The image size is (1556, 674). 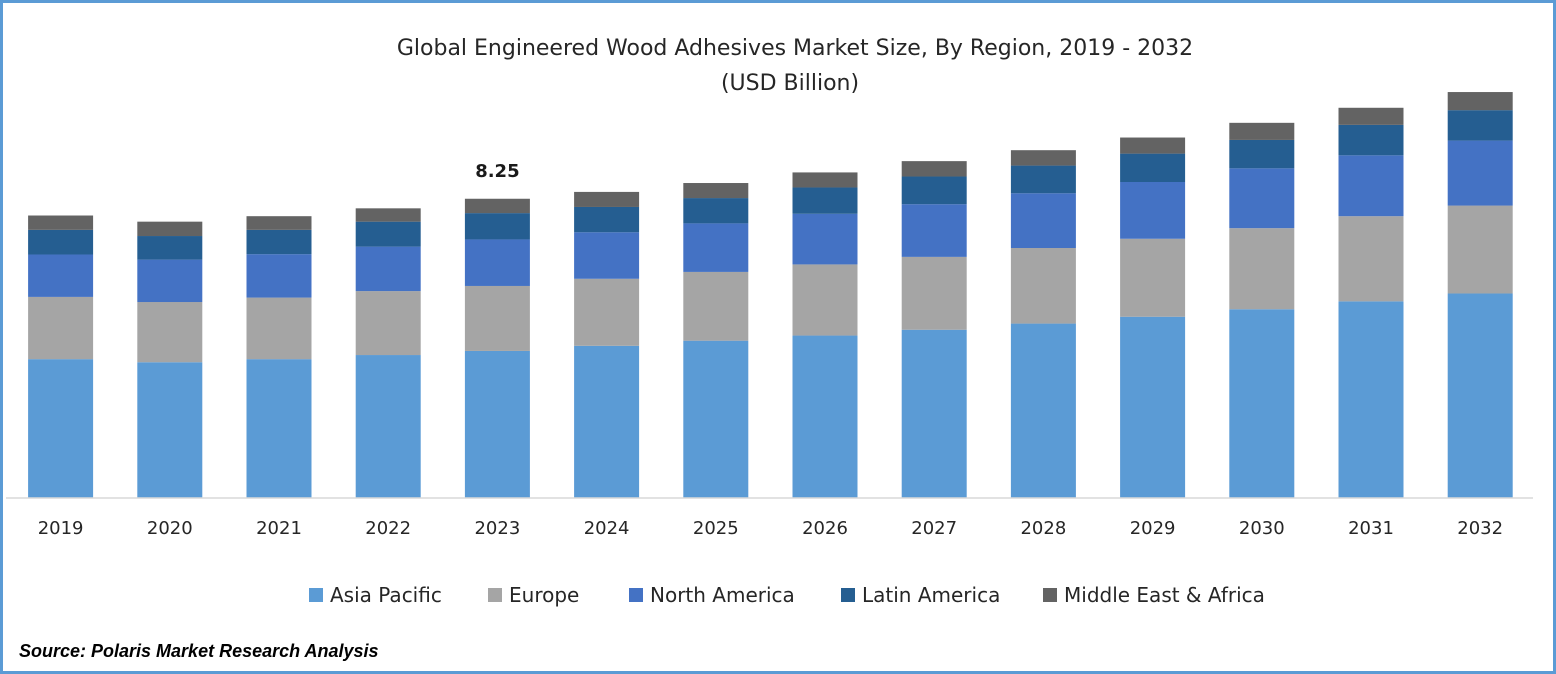 What do you see at coordinates (199, 651) in the screenshot?
I see `source-note: Source: Polaris Market Research Analysis` at bounding box center [199, 651].